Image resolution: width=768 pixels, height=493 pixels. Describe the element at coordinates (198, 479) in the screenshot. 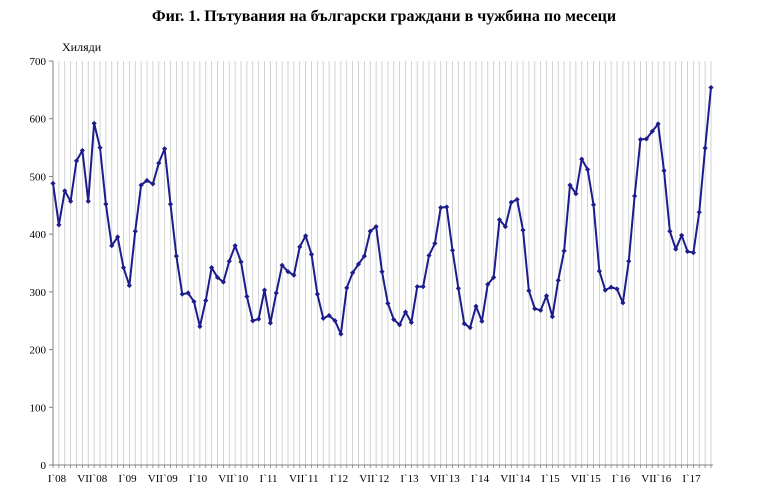

I see `x-tick-label: I`10` at that location.